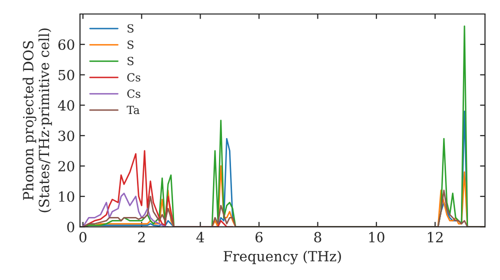 The height and width of the screenshot is (280, 500). I want to click on y-tick-label: 40, so click(66, 105).